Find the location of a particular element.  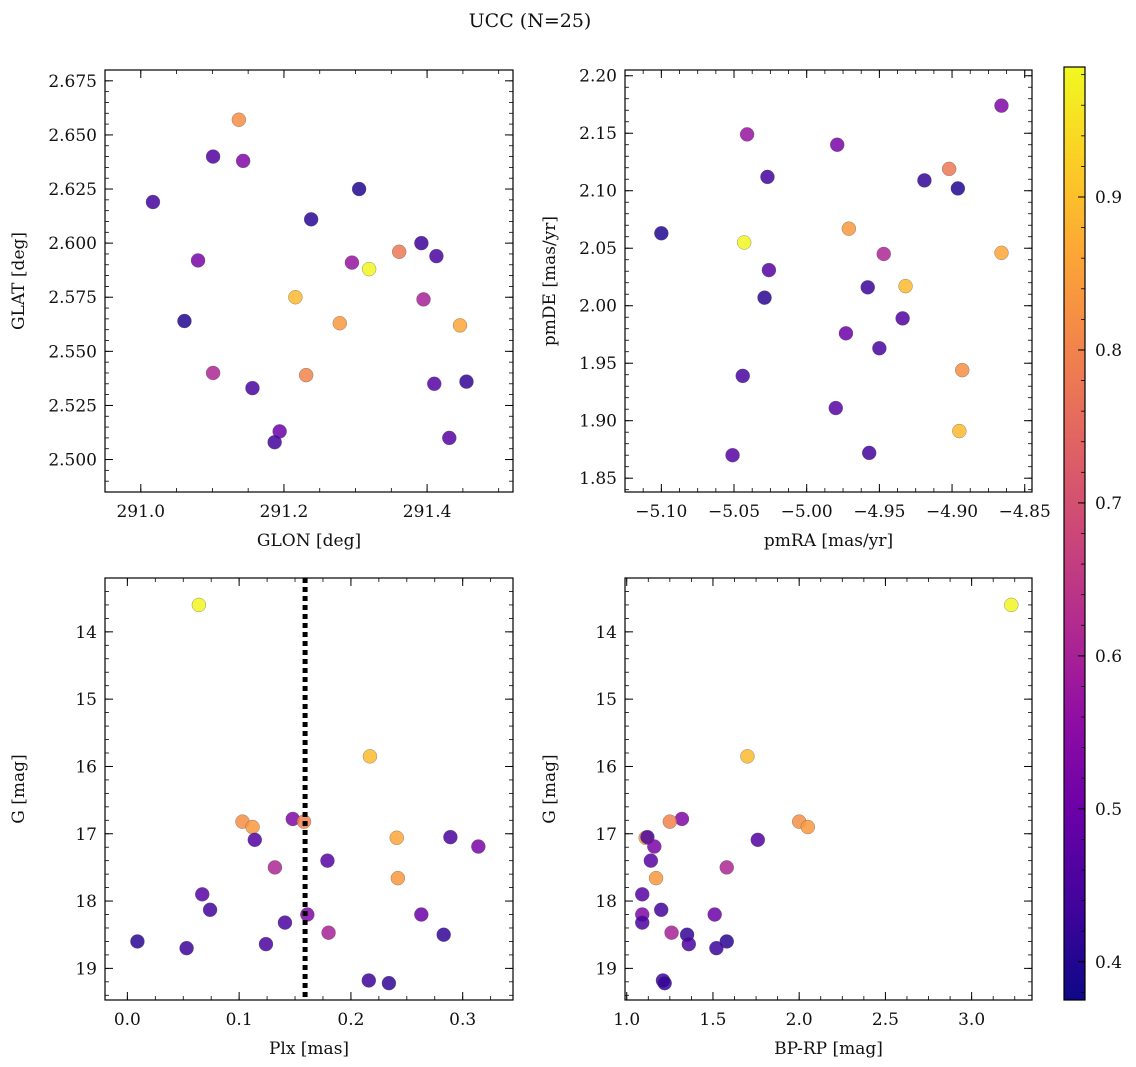

x-tick-label: −5.00 is located at coordinates (807, 512).